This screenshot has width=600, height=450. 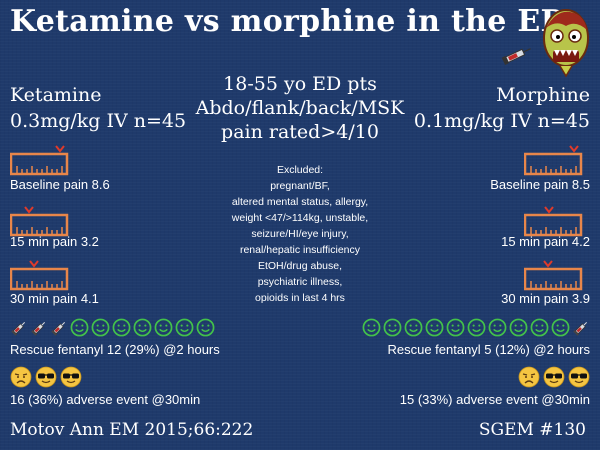 I want to click on exclusion-item: renal/hepatic insufficiency, so click(x=300, y=250).